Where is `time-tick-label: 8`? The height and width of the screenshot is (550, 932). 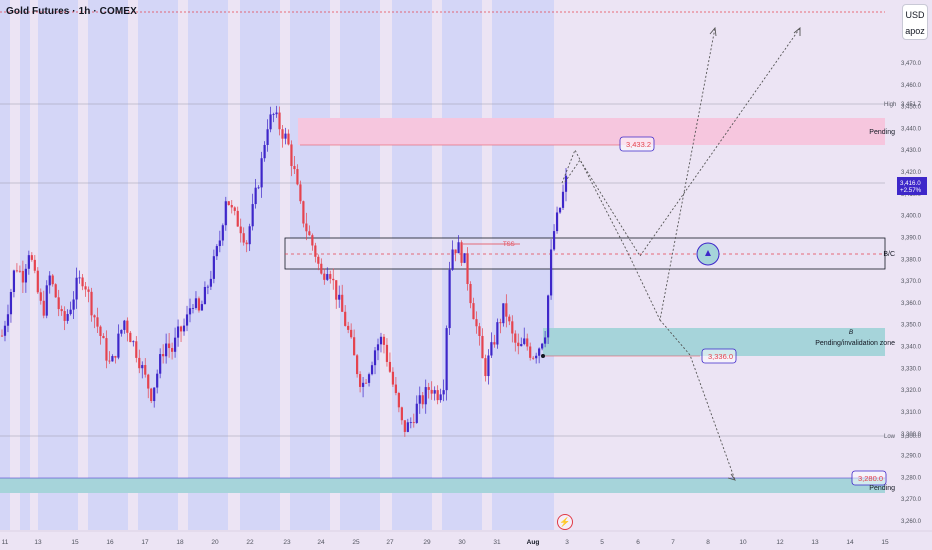 time-tick-label: 8 is located at coordinates (708, 542).